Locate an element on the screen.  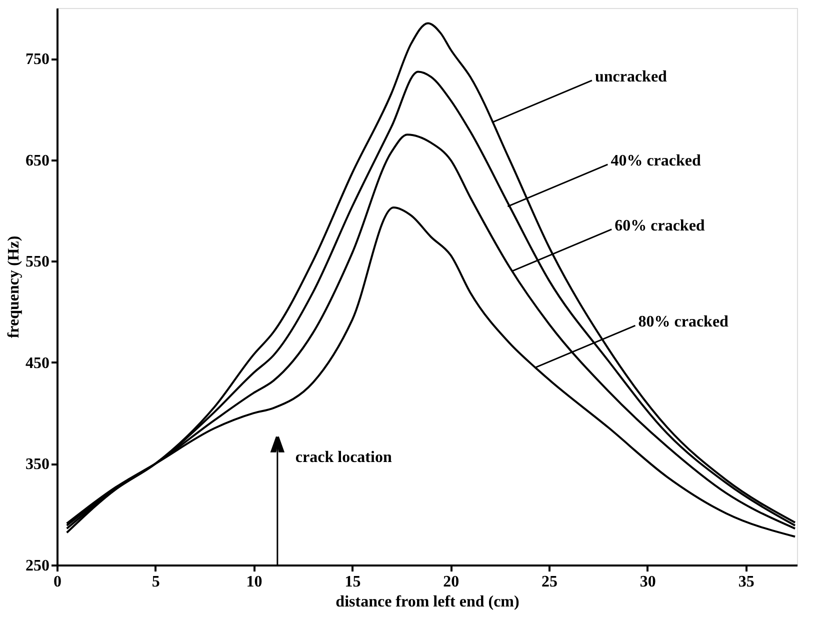
y-tick-label: 650 is located at coordinates (38, 161).